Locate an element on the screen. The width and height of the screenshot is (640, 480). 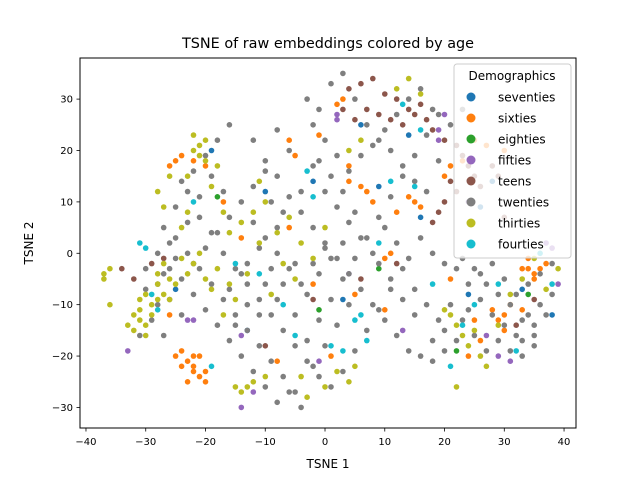
y-tick-label: −30 is located at coordinates (62, 408).